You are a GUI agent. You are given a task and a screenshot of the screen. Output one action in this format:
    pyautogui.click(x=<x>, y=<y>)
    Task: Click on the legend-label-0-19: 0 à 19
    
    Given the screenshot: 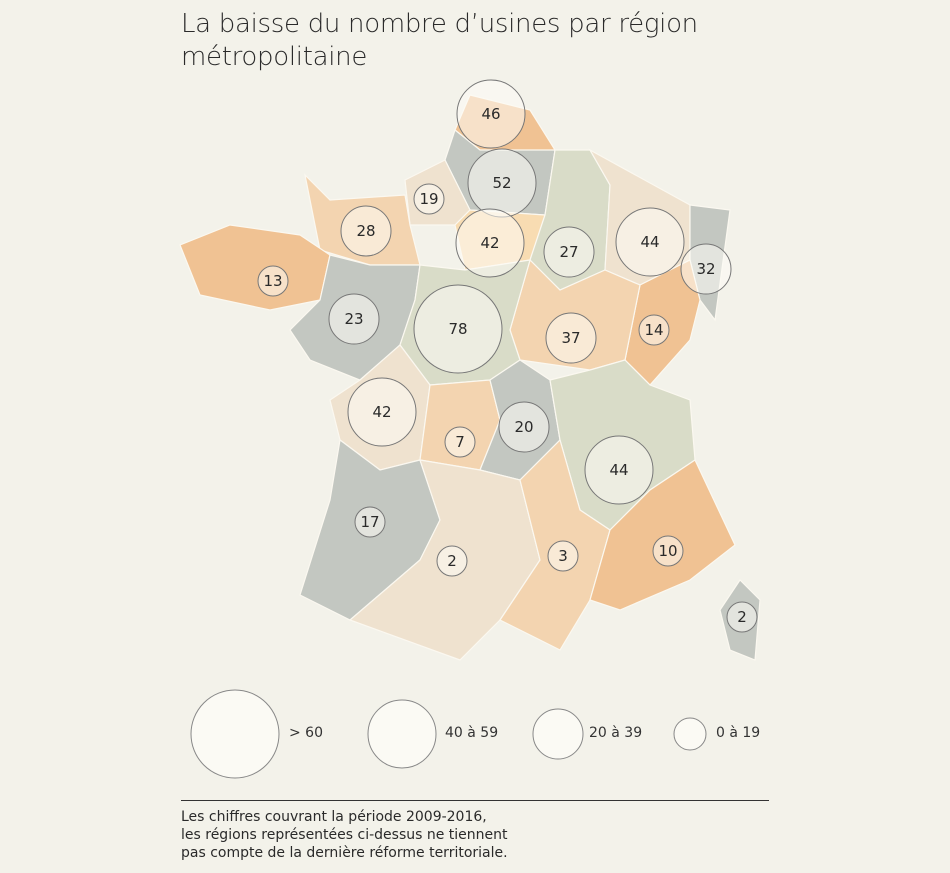 What is the action you would take?
    pyautogui.click(x=738, y=733)
    